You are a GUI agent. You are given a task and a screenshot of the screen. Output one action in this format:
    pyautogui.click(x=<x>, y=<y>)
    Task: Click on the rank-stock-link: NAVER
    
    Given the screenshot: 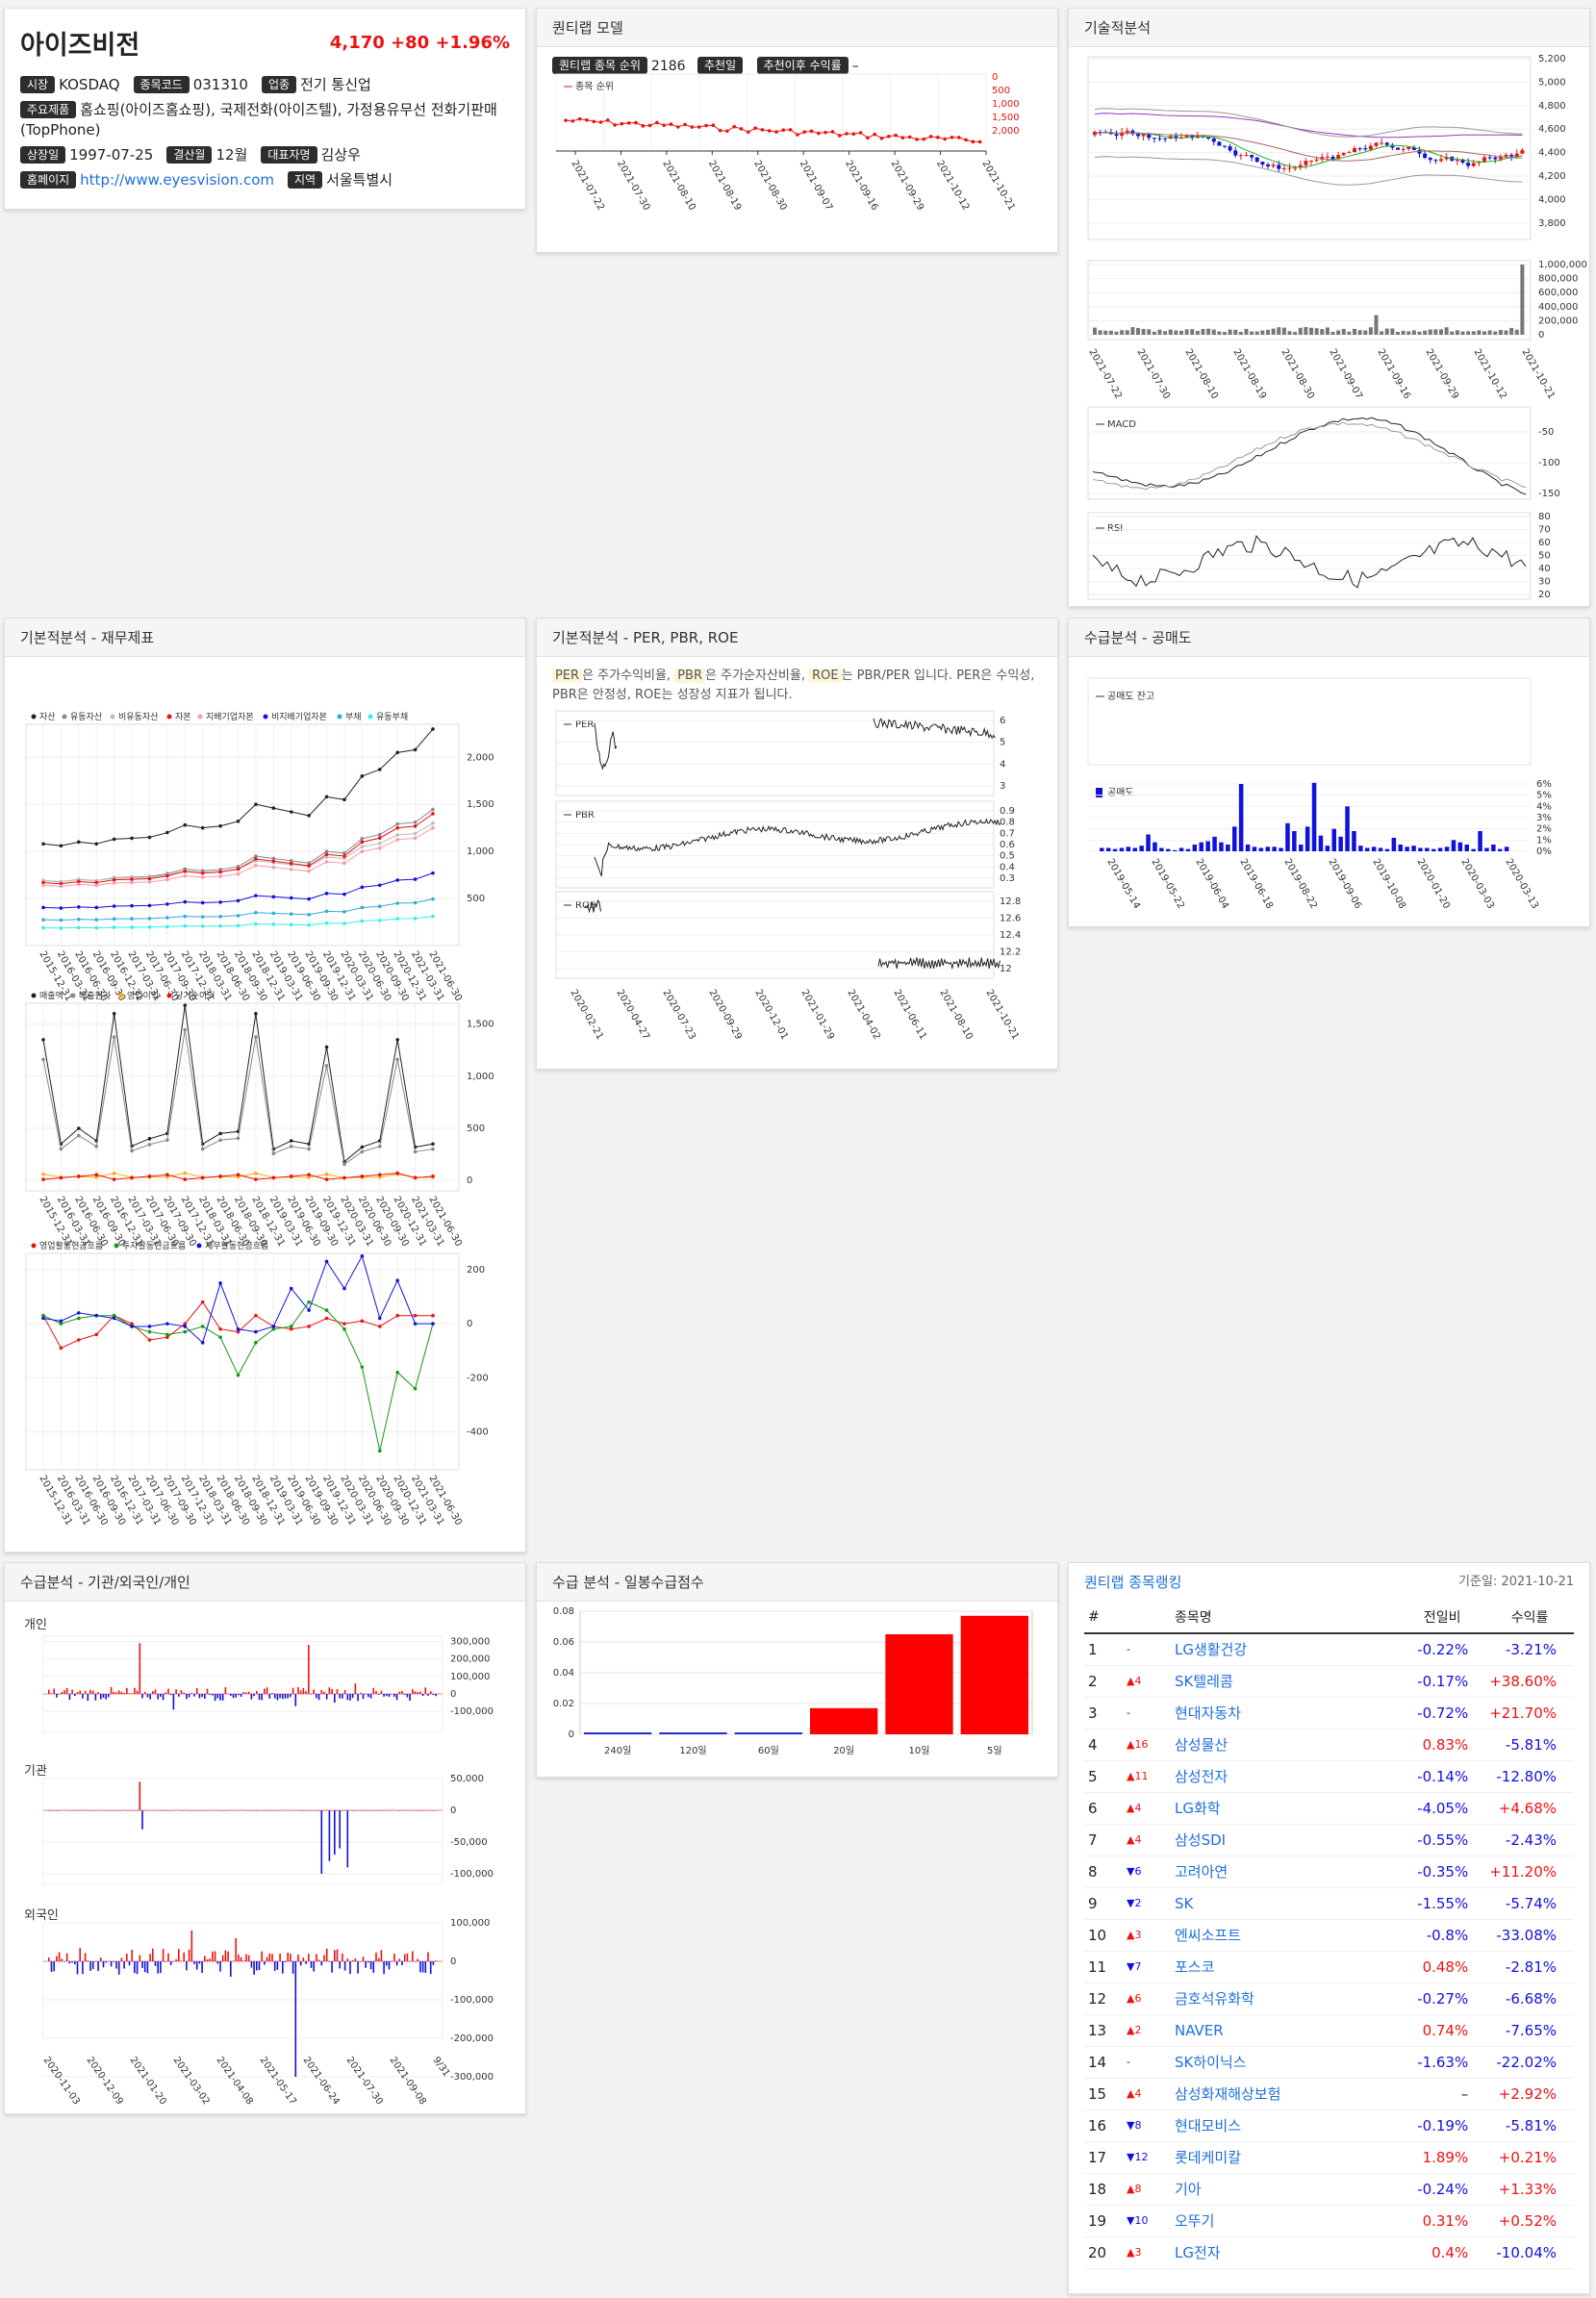 What is the action you would take?
    pyautogui.click(x=1286, y=2030)
    